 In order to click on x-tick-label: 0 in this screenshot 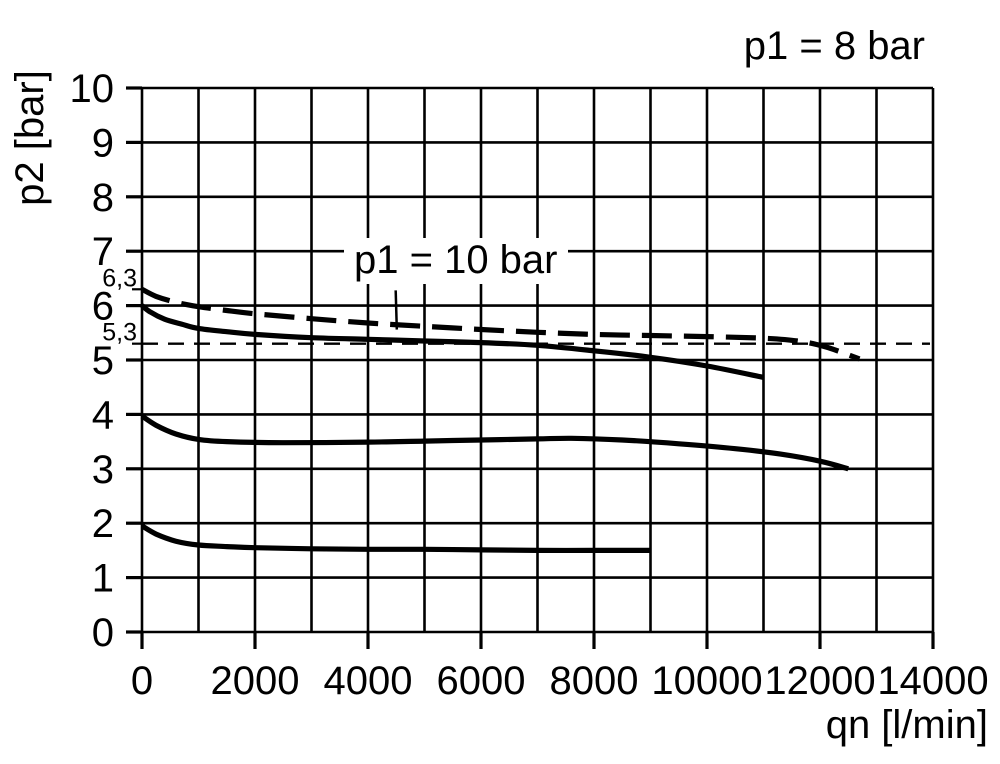, I will do `click(142, 681)`.